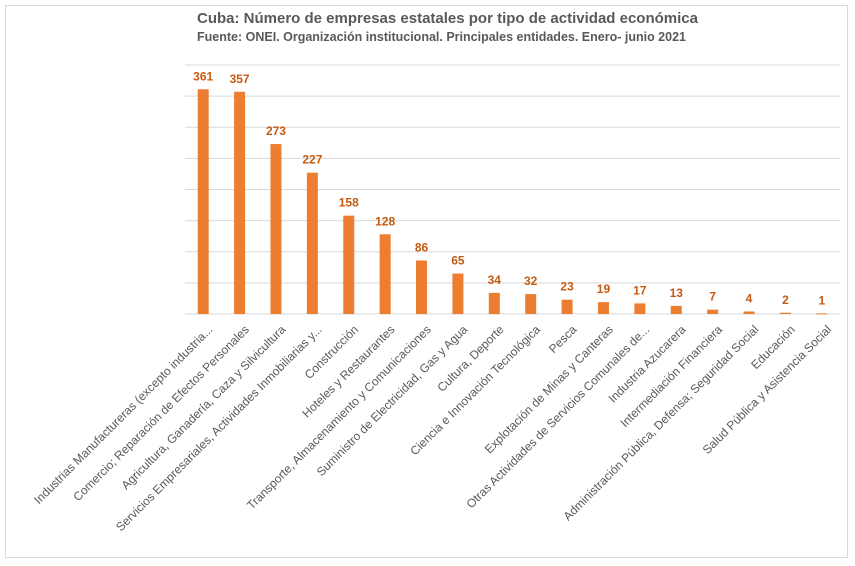  What do you see at coordinates (567, 287) in the screenshot?
I see `value-label: 23` at bounding box center [567, 287].